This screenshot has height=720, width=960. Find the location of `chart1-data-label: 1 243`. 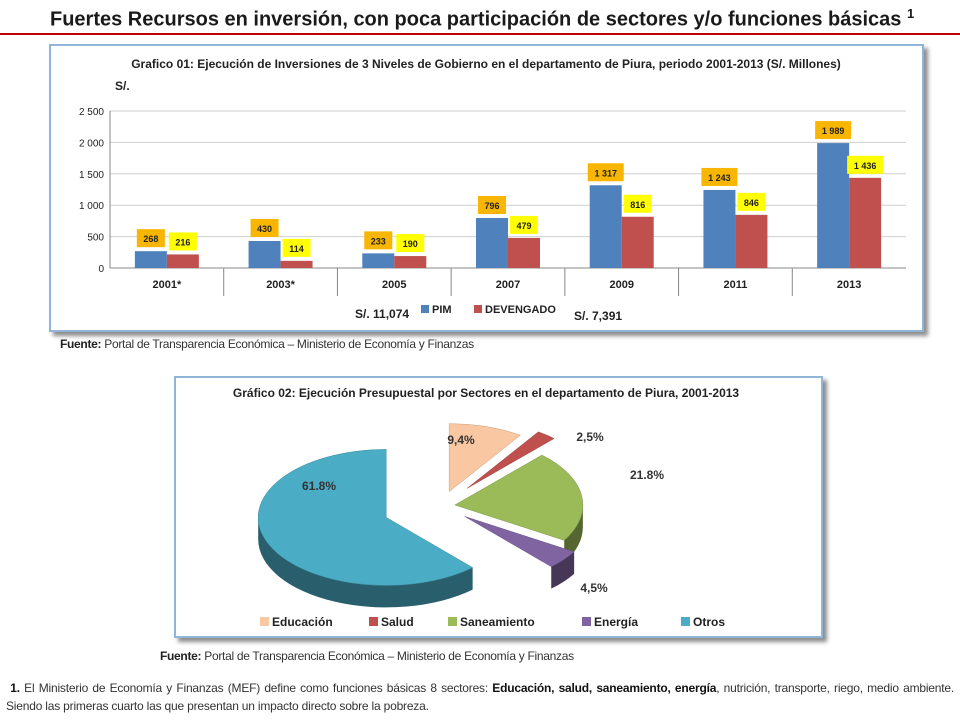

chart1-data-label: 1 243 is located at coordinates (719, 178).